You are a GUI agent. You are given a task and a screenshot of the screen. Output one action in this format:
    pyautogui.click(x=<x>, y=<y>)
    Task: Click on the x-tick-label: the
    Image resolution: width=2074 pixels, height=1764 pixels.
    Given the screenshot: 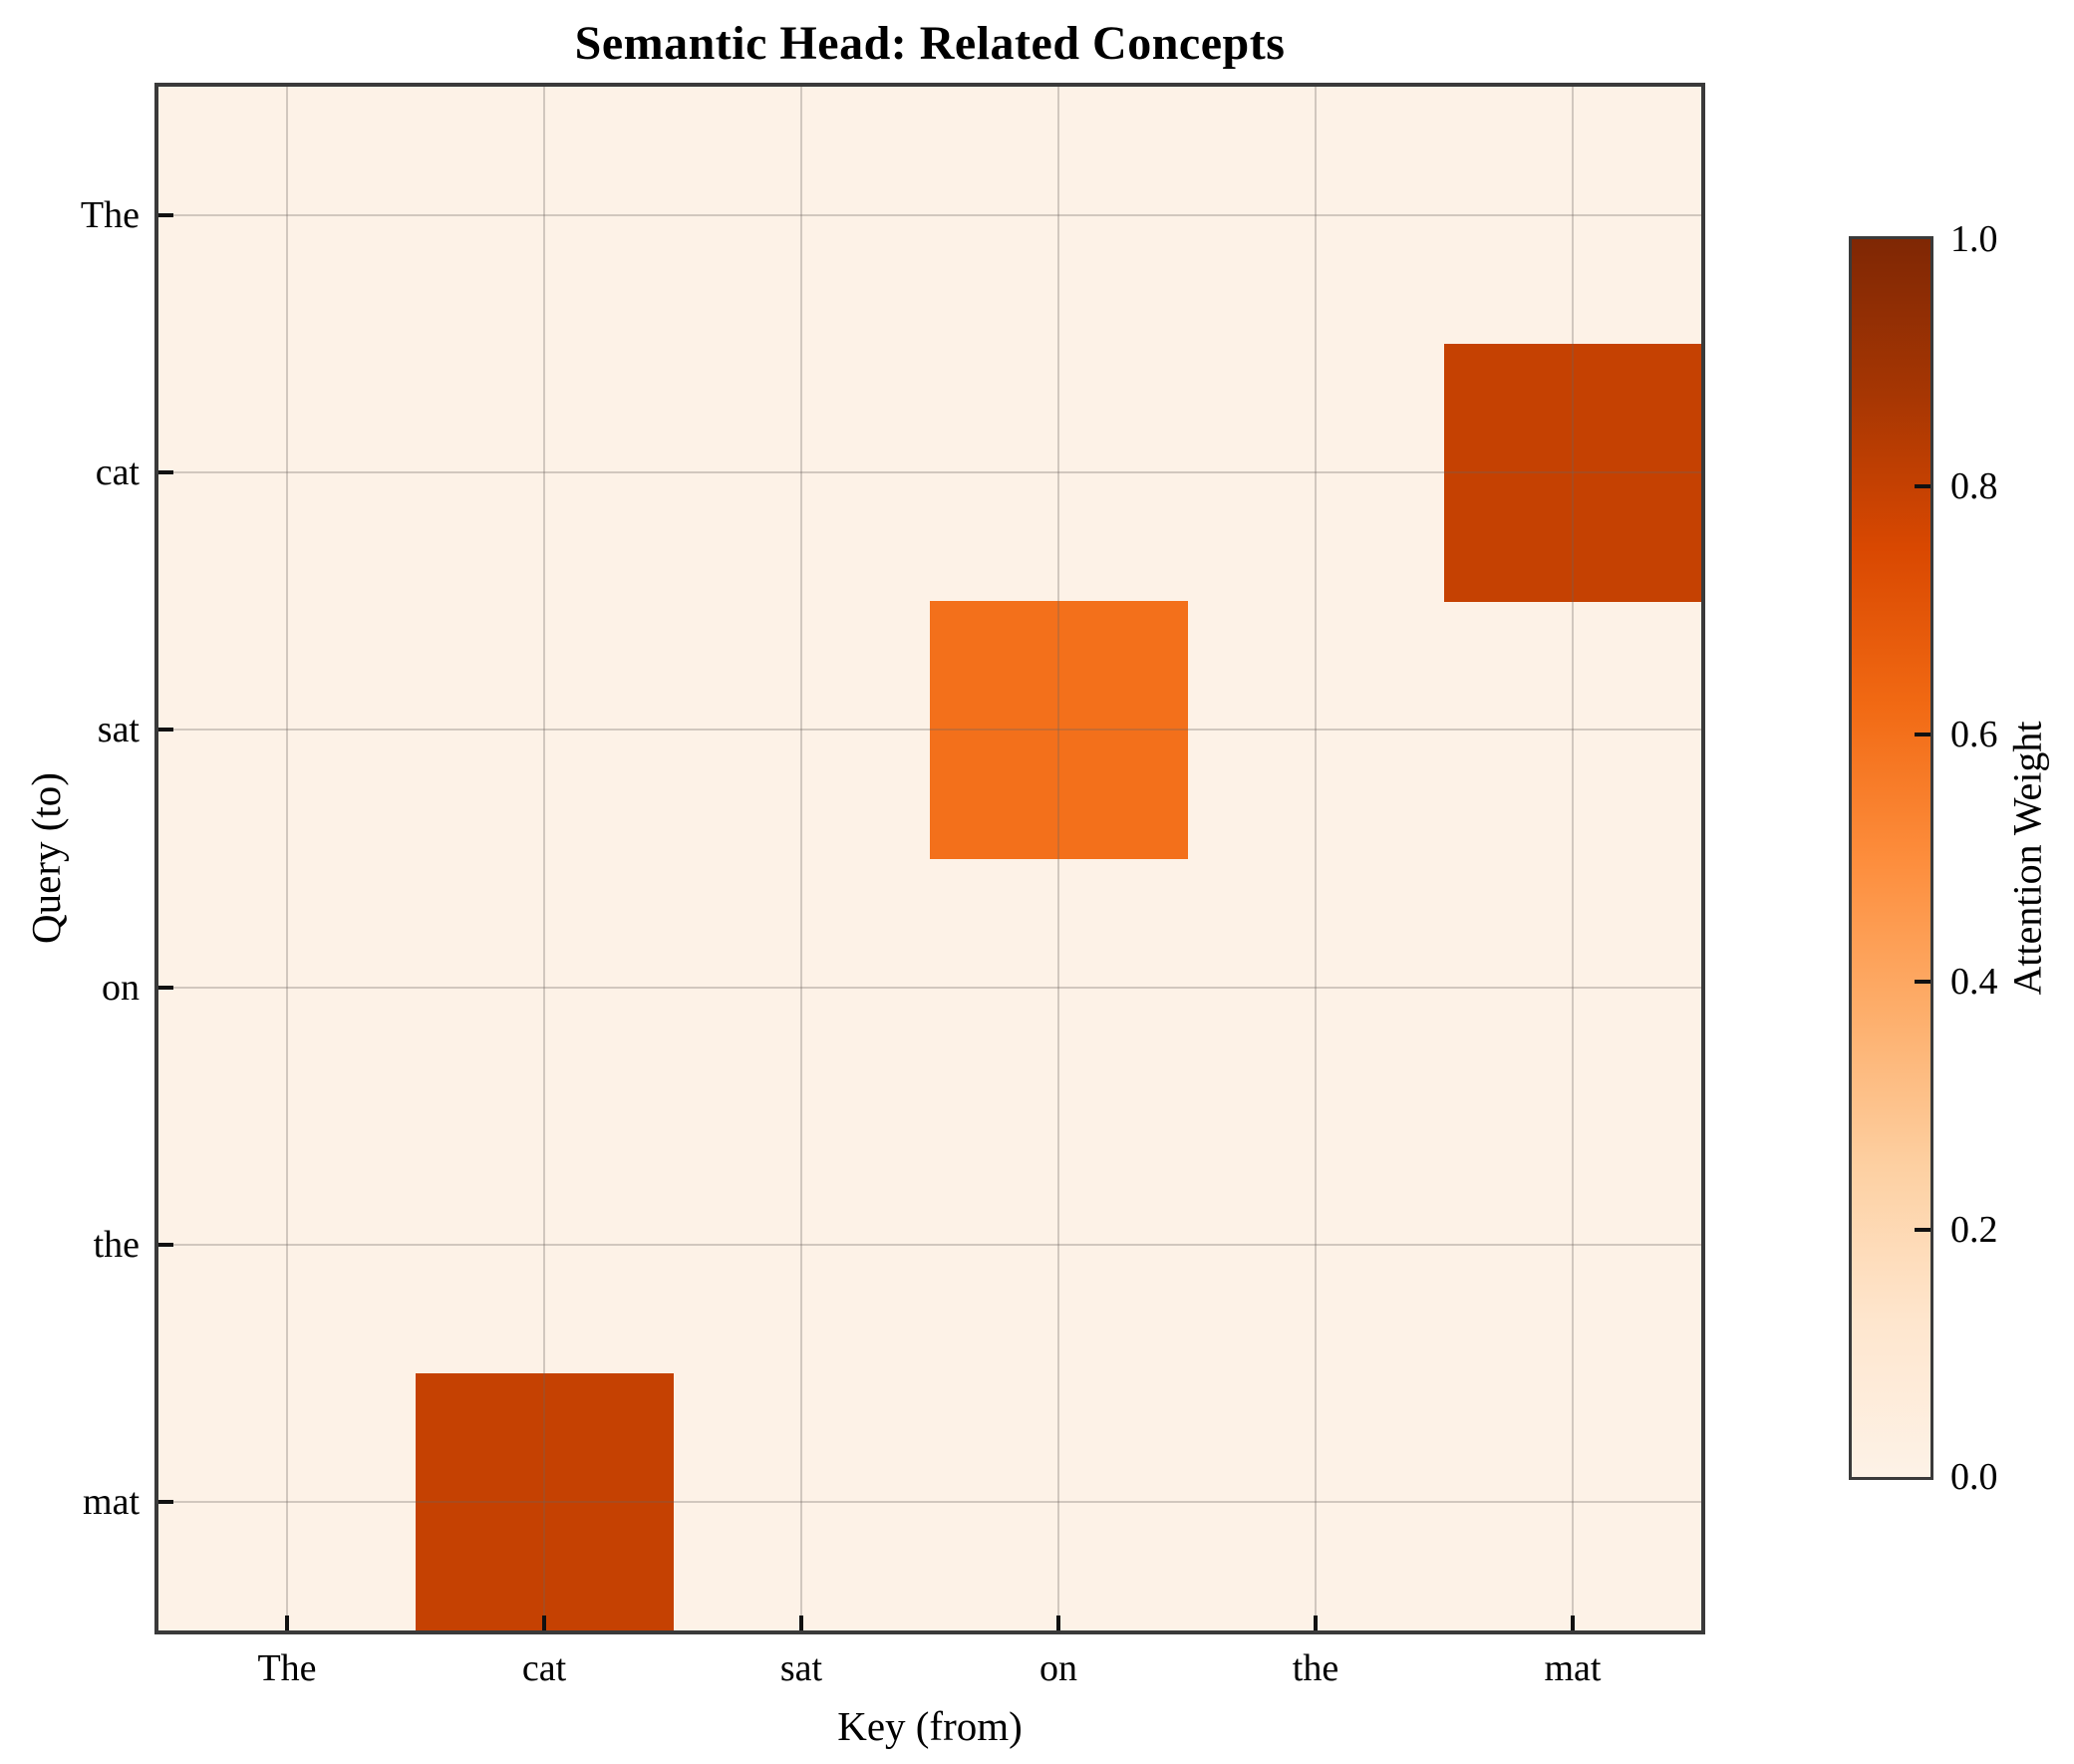 What is the action you would take?
    pyautogui.click(x=1315, y=1668)
    